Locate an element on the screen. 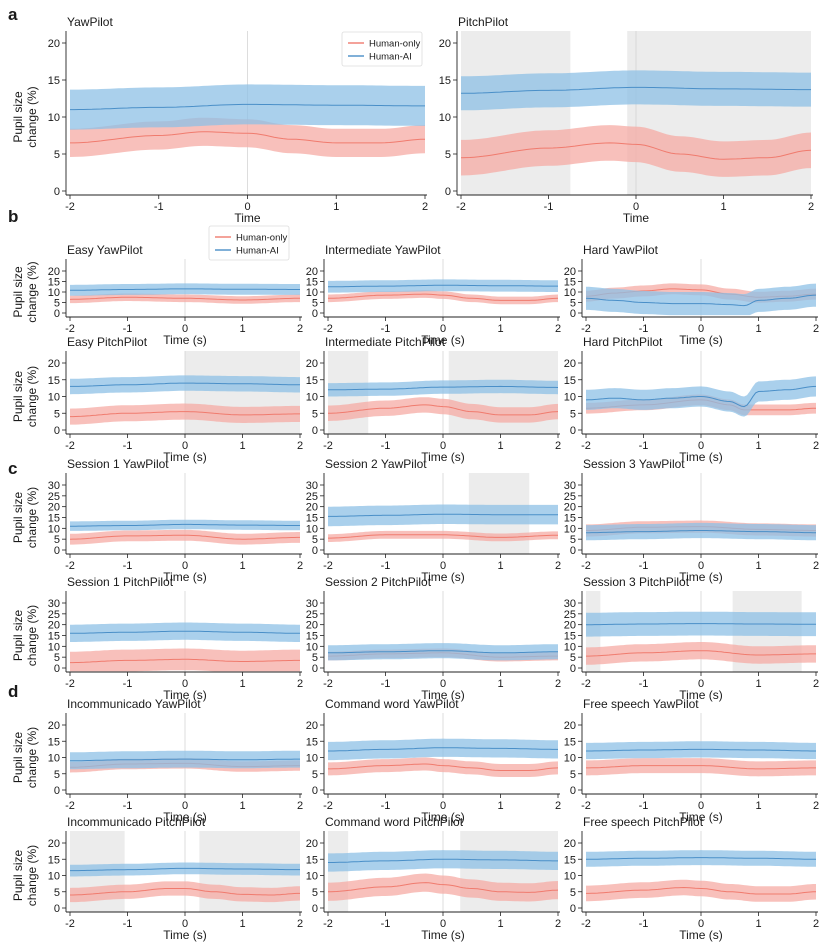 This screenshot has width=830, height=952. y-axis-label-line-2: change (%) is located at coordinates (32, 757).